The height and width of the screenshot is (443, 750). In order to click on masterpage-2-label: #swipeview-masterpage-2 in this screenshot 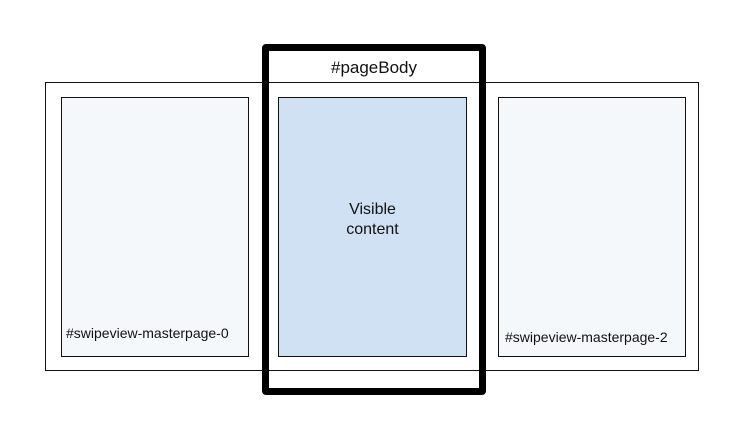, I will do `click(586, 337)`.